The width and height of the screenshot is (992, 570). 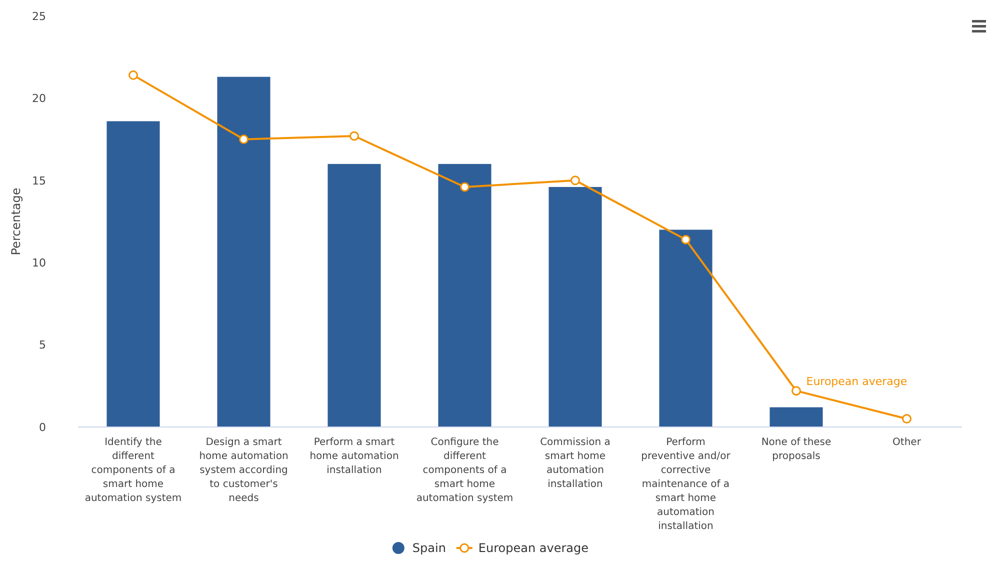 I want to click on x-tick-label: Perform a smart home automation installation, so click(x=354, y=456).